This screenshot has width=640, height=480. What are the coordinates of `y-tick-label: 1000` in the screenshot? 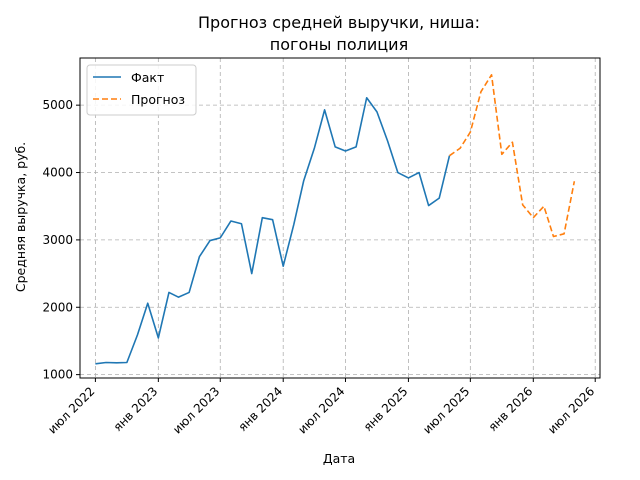 It's located at (57, 375).